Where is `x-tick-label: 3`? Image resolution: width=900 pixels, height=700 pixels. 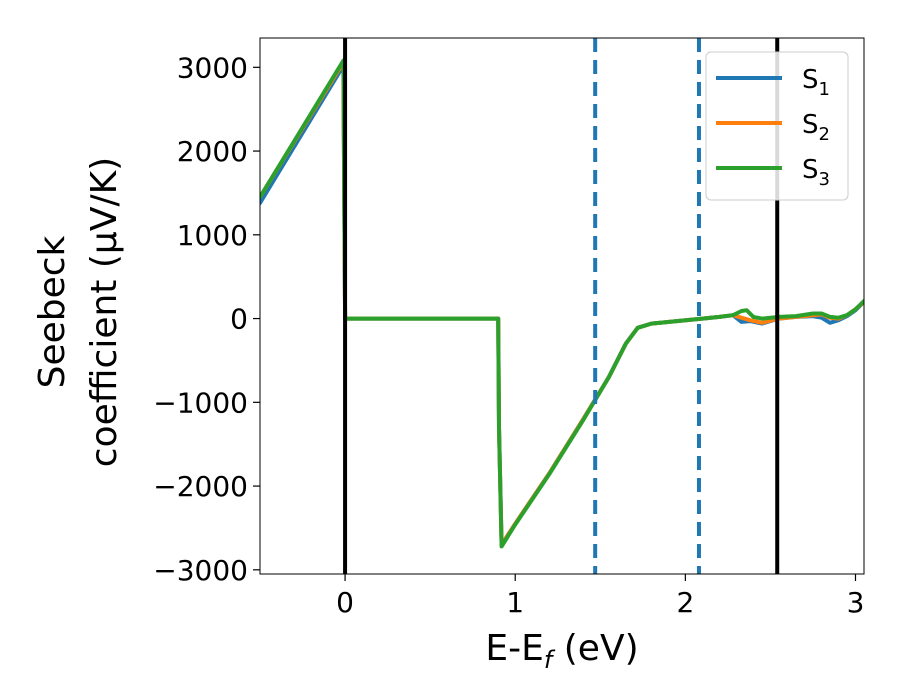
x-tick-label: 3 is located at coordinates (856, 602).